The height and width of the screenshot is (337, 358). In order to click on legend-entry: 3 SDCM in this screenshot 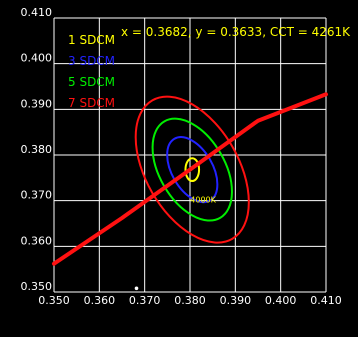, I will do `click(91, 61)`.